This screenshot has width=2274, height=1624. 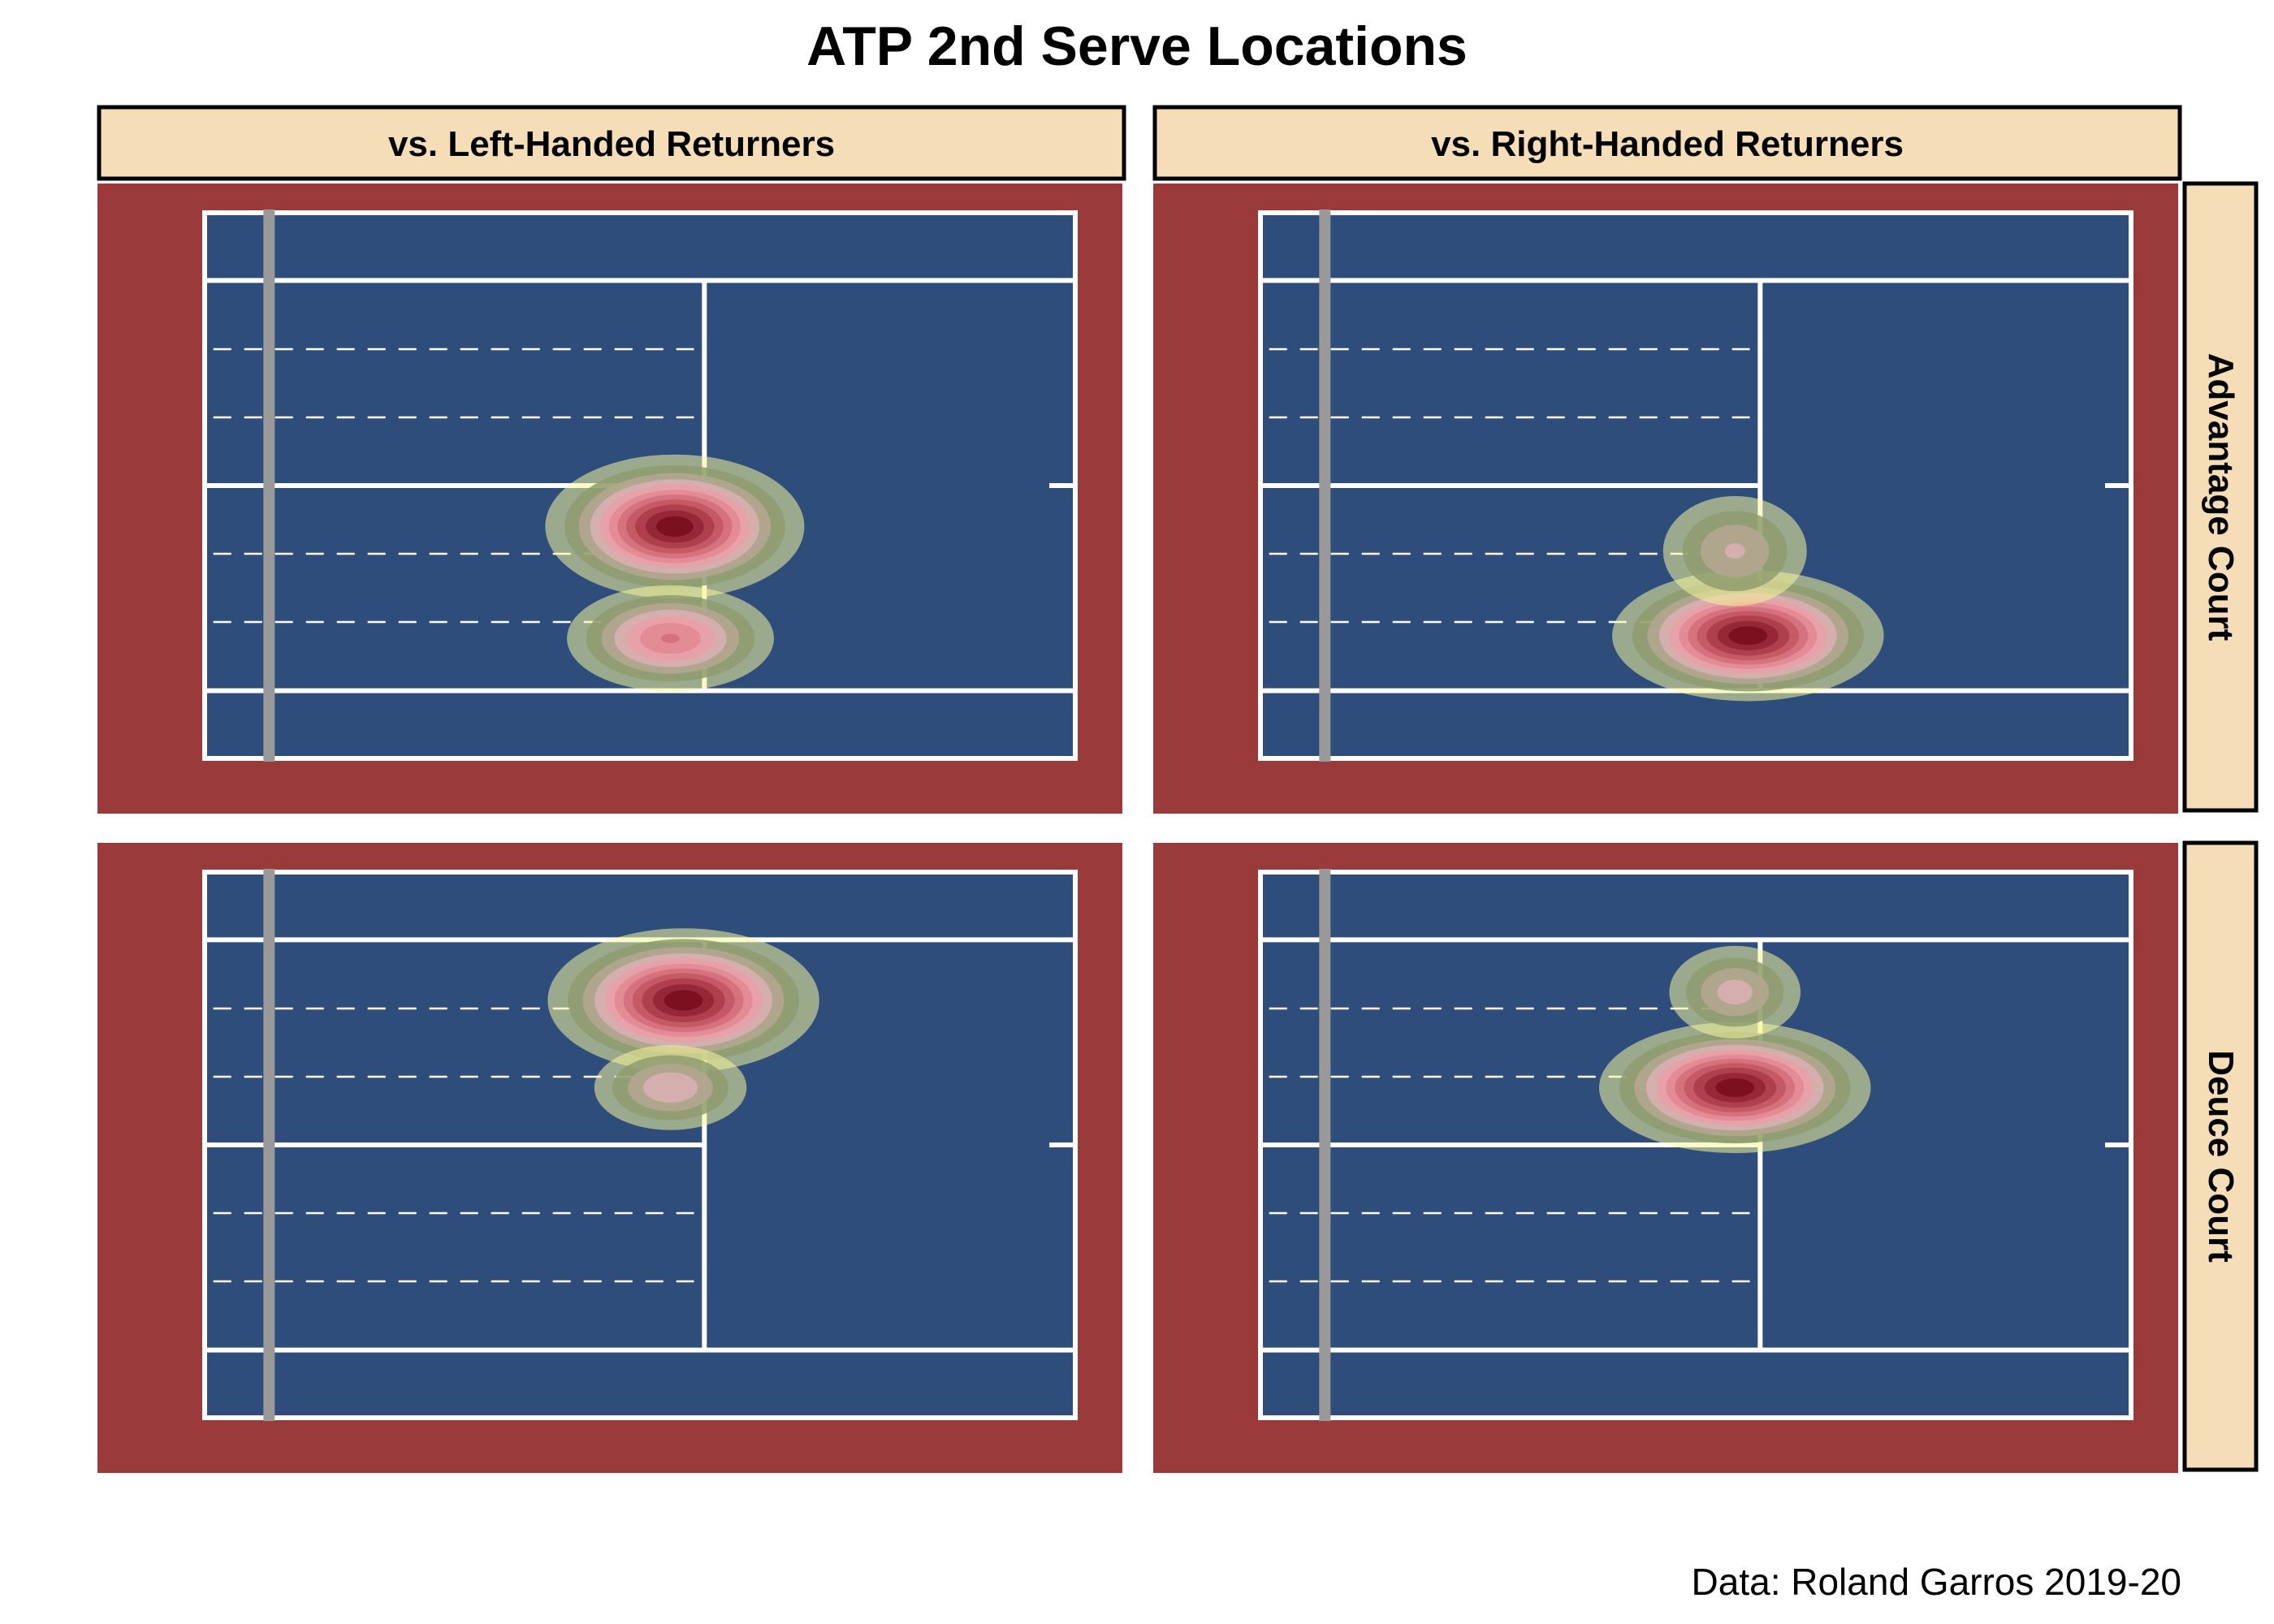 What do you see at coordinates (675, 573) in the screenshot?
I see `panel-advantage-left-density` at bounding box center [675, 573].